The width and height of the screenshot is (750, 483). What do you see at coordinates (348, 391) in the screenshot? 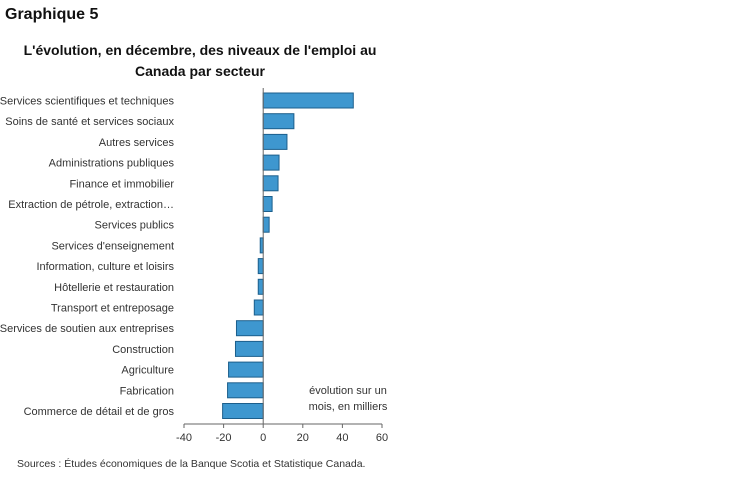
I see `units-note-line: évolution sur un` at bounding box center [348, 391].